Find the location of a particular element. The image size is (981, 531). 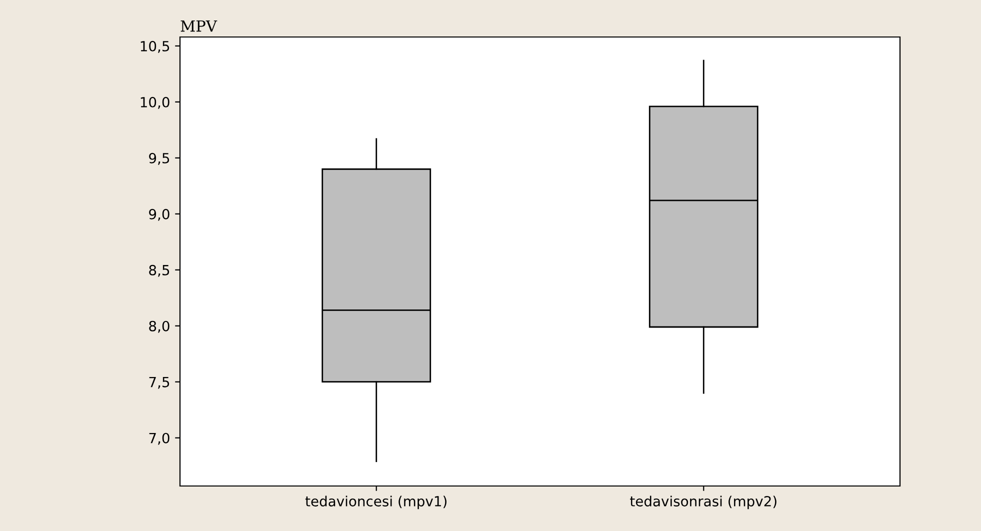

y-tick-label: 8,0 is located at coordinates (159, 326).